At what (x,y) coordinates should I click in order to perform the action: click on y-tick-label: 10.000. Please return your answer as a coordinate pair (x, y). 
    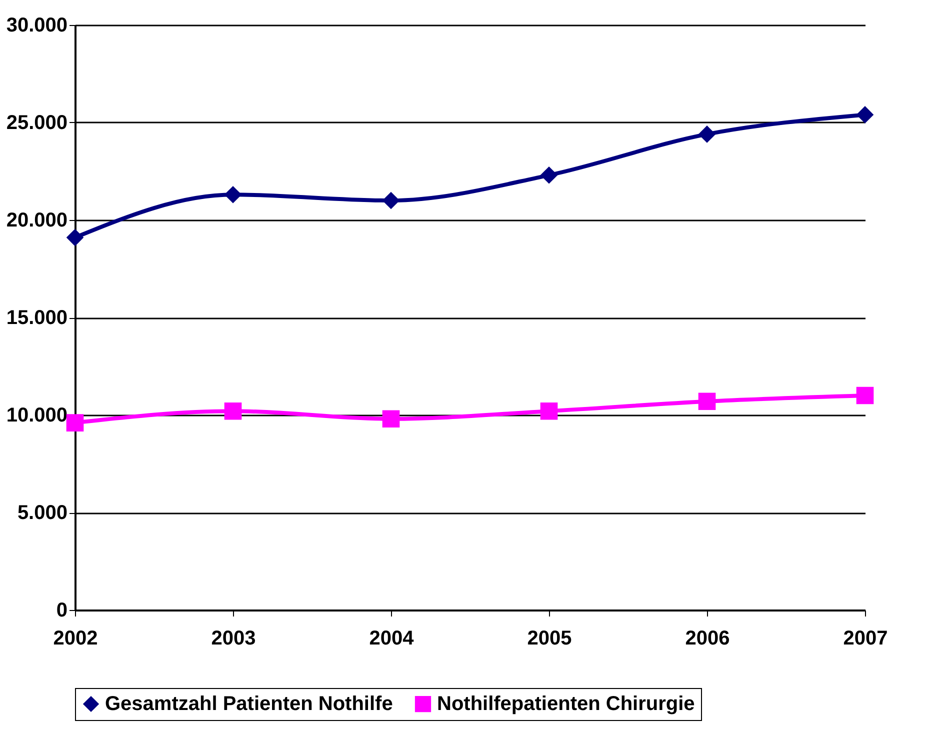
    Looking at the image, I should click on (37, 415).